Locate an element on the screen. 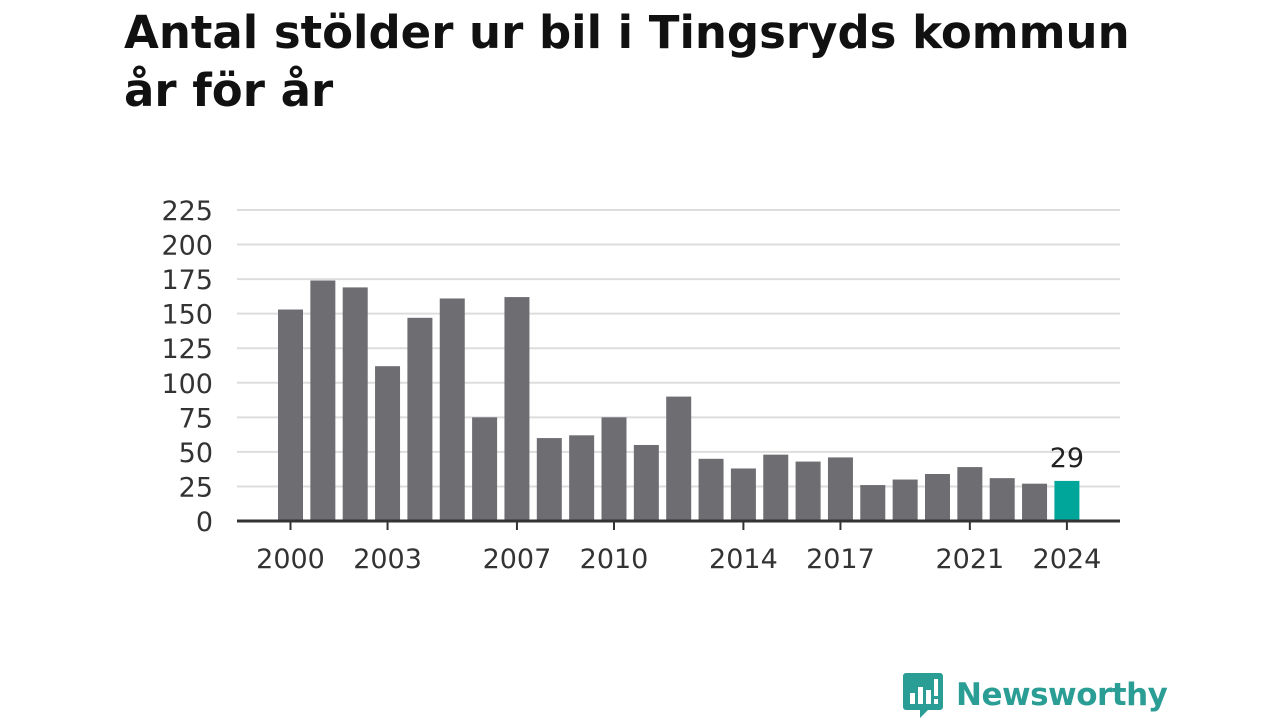 The image size is (1280, 720). data-label: 29 is located at coordinates (1067, 458).